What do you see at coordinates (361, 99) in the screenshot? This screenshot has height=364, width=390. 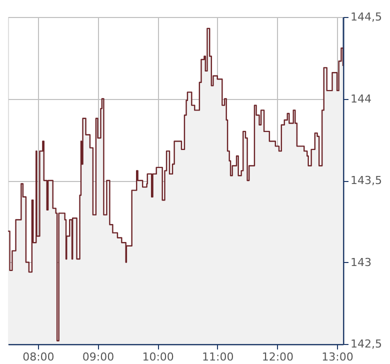 I see `y-tick-label: 144` at bounding box center [361, 99].